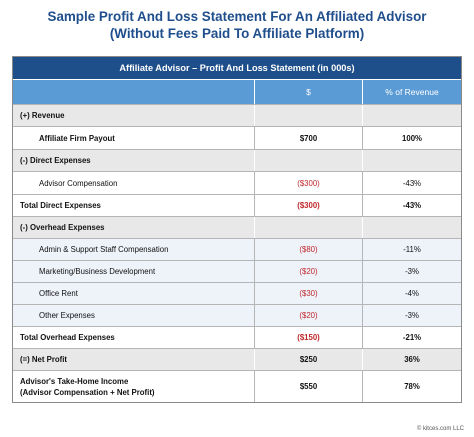 This screenshot has height=437, width=474. I want to click on row-percent: 36%, so click(411, 359).